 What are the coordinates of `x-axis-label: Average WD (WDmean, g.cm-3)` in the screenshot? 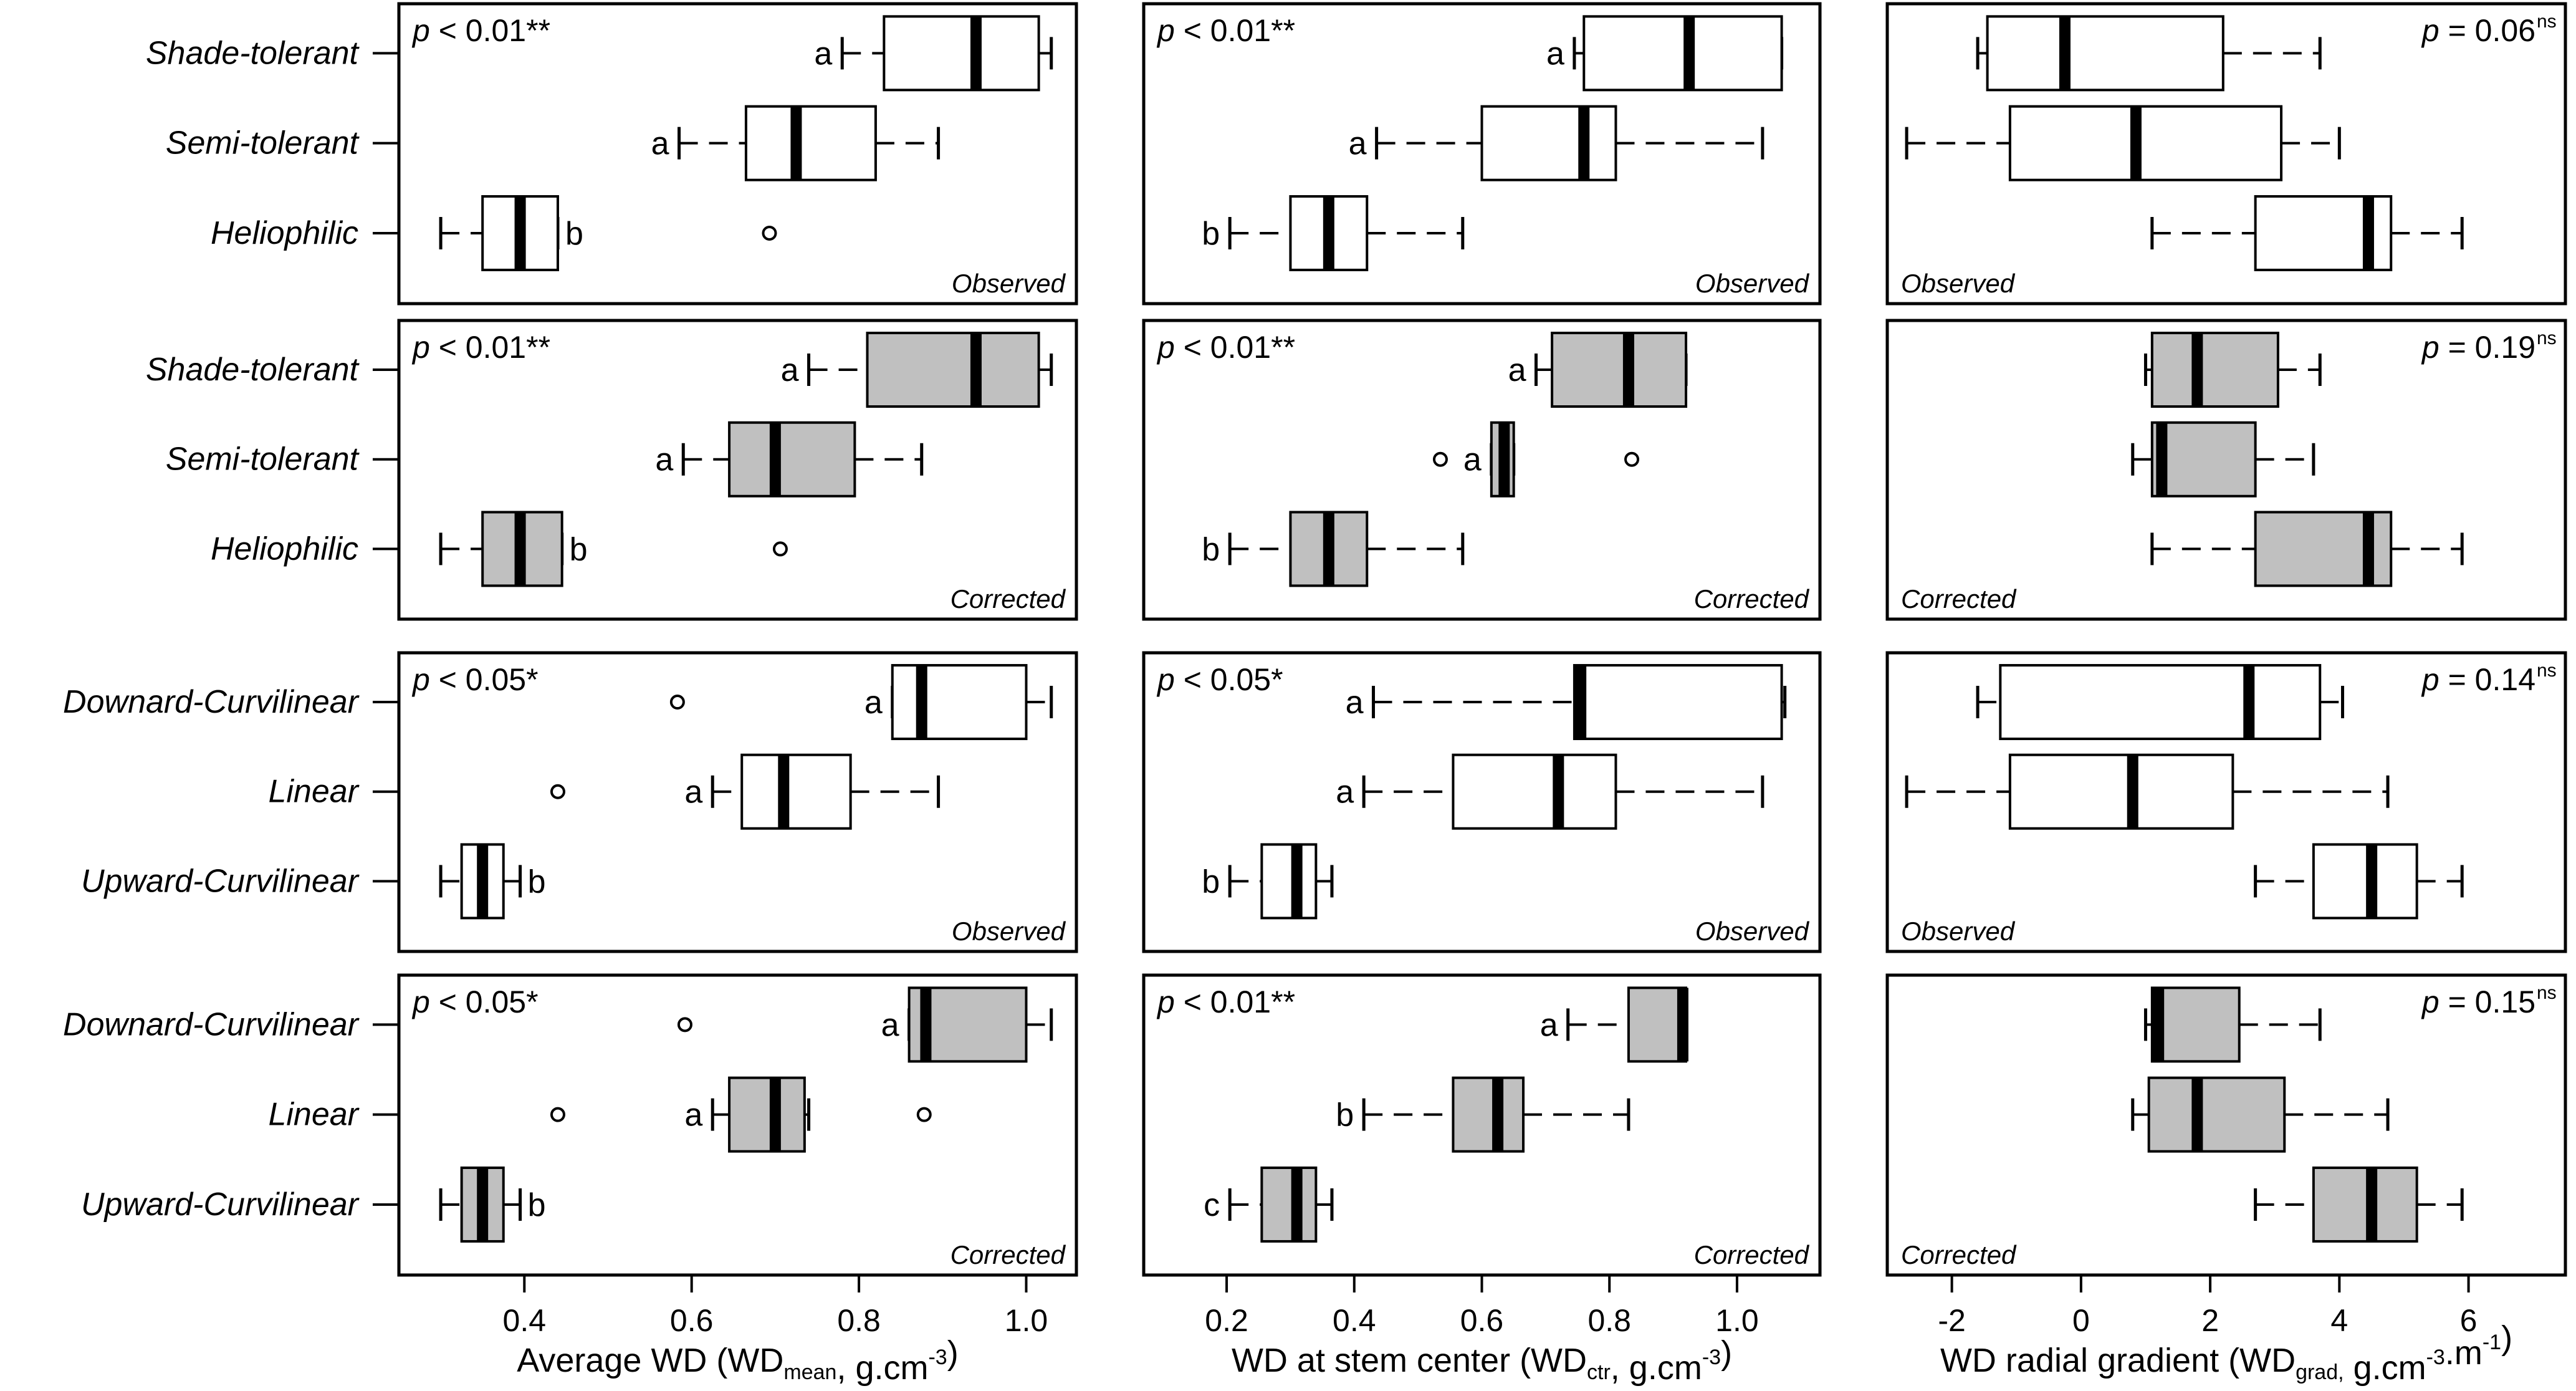 It's located at (737, 1360).